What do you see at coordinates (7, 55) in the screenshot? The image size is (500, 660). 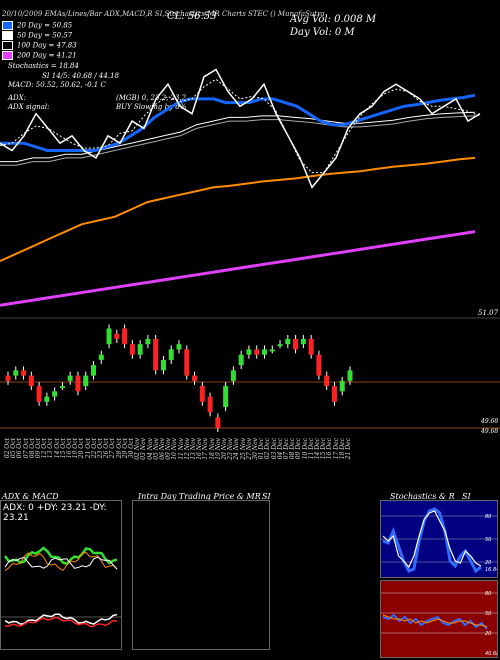 I see `legend-sma200-swatch` at bounding box center [7, 55].